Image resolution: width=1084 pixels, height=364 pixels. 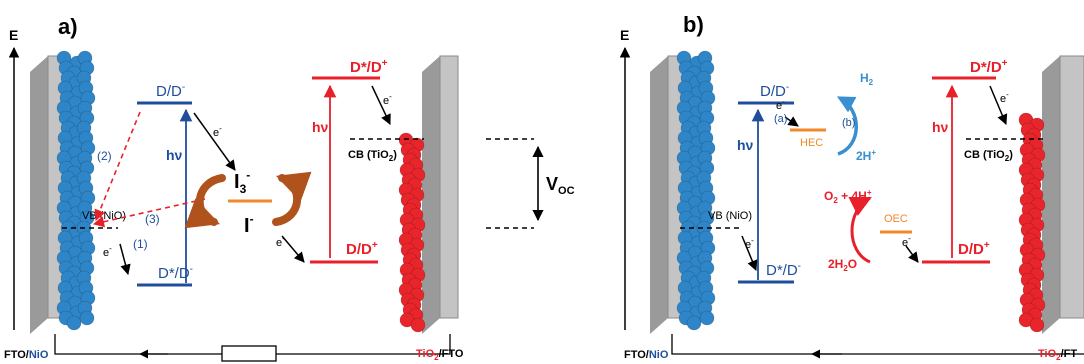 I want to click on ground-label-anode-a: D/D+, so click(x=362, y=249).